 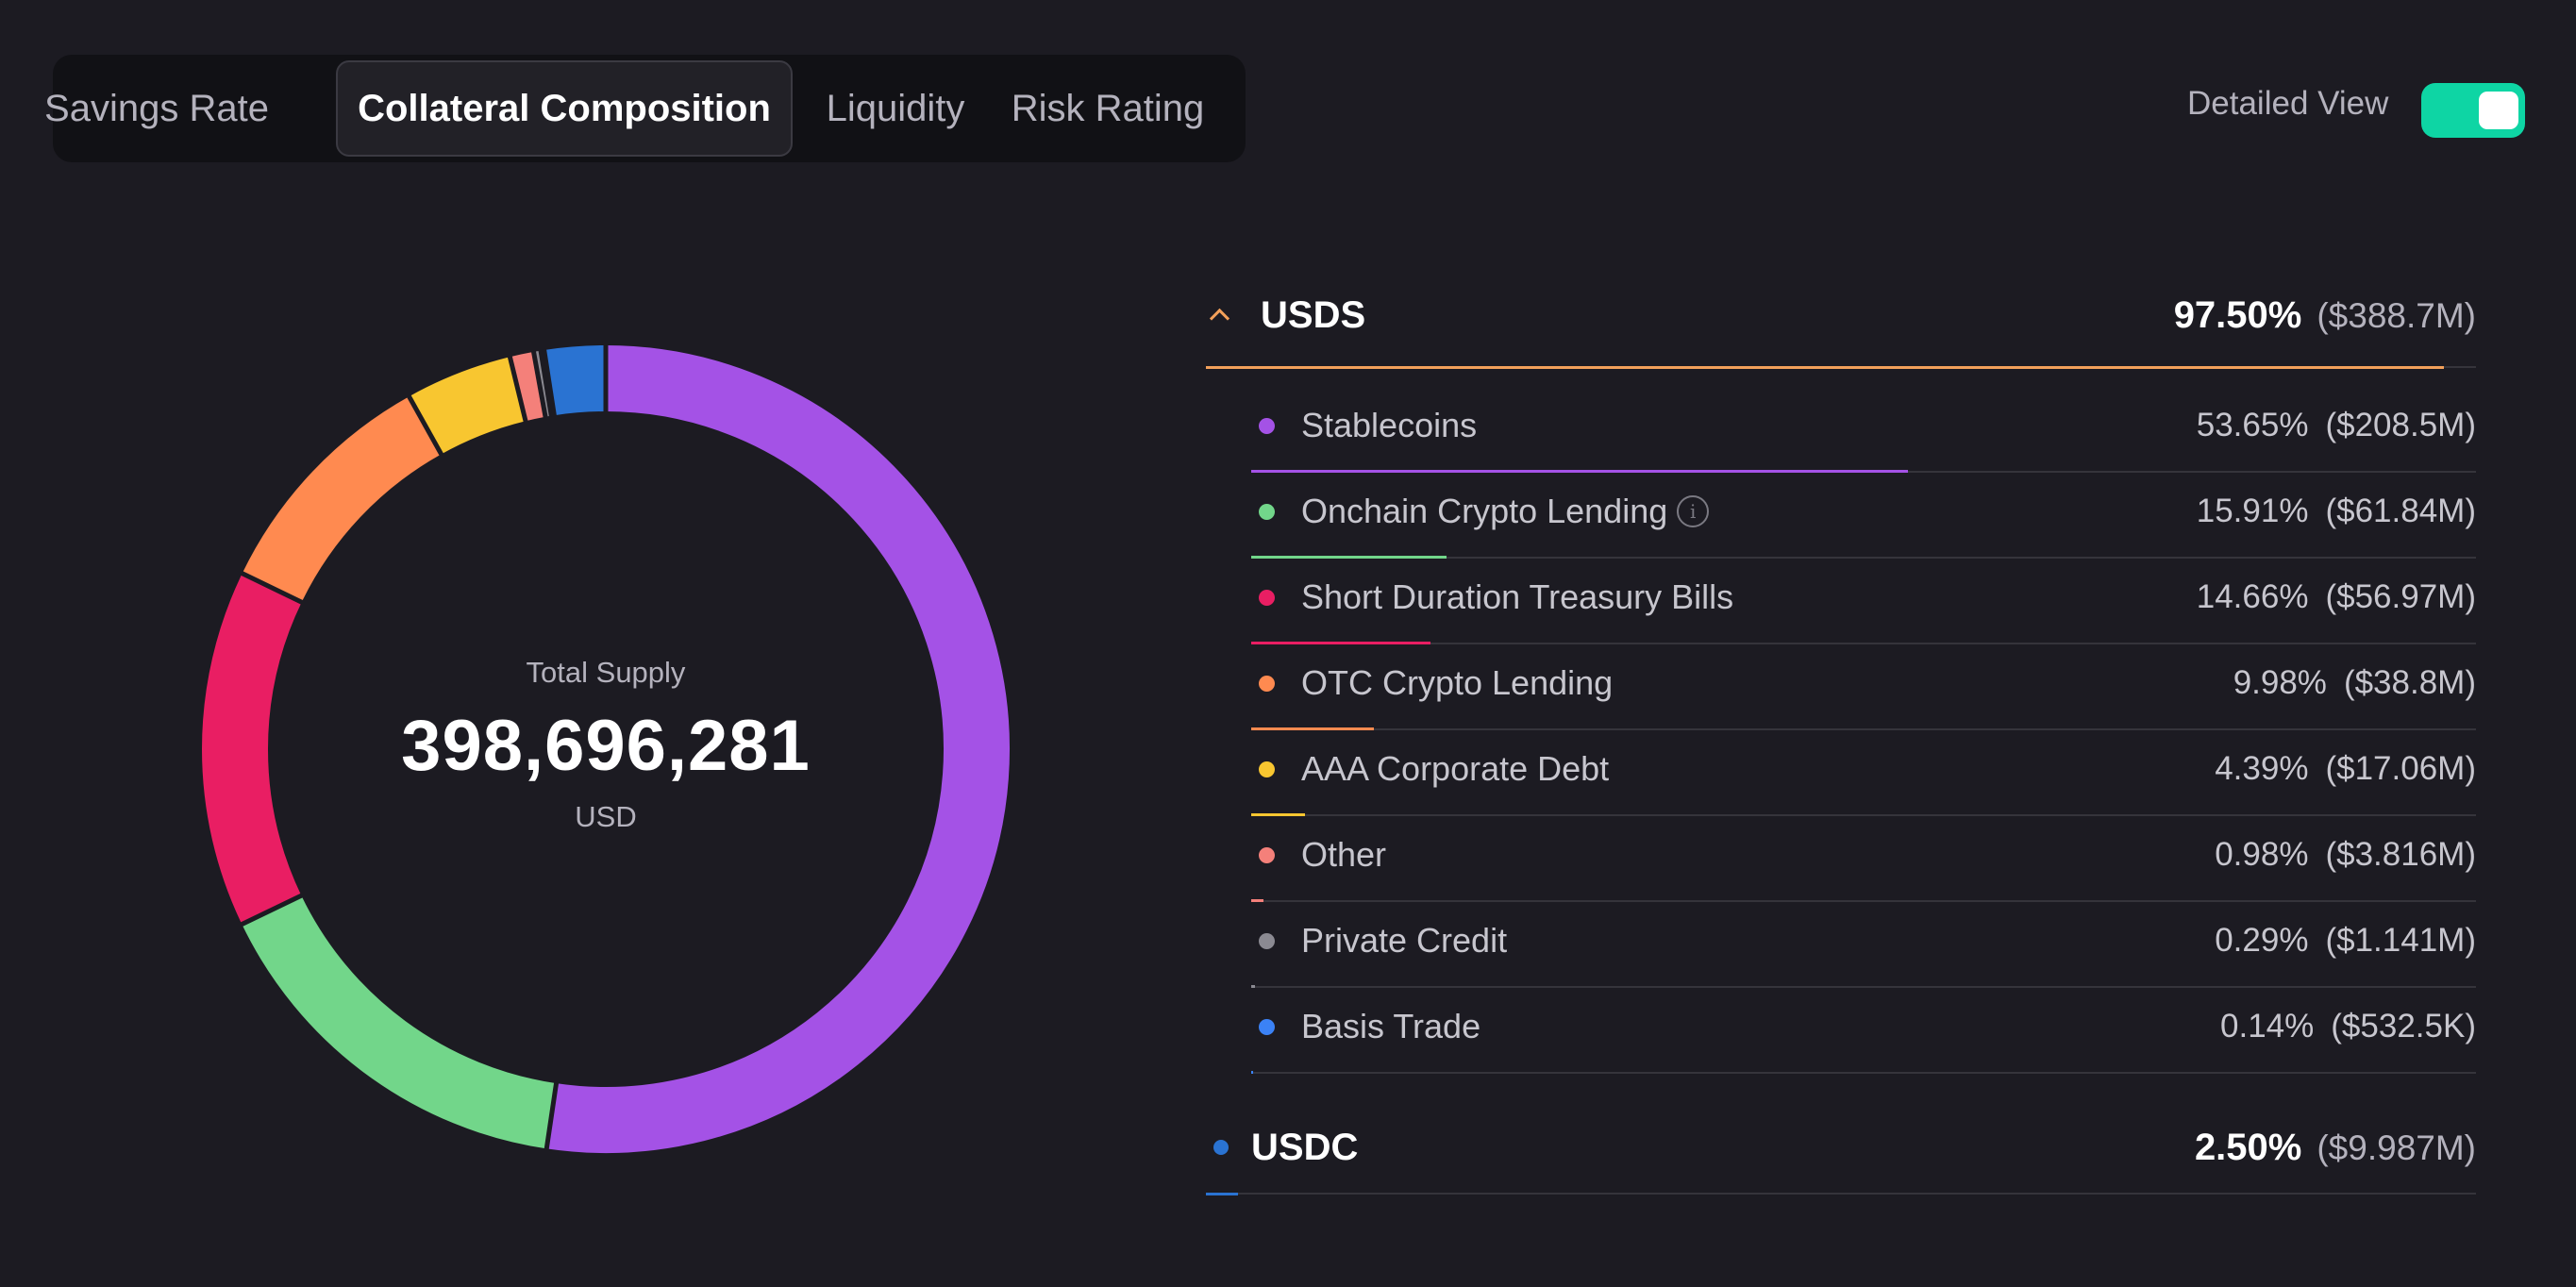 I want to click on row-percent: 0.29%, so click(x=2262, y=941).